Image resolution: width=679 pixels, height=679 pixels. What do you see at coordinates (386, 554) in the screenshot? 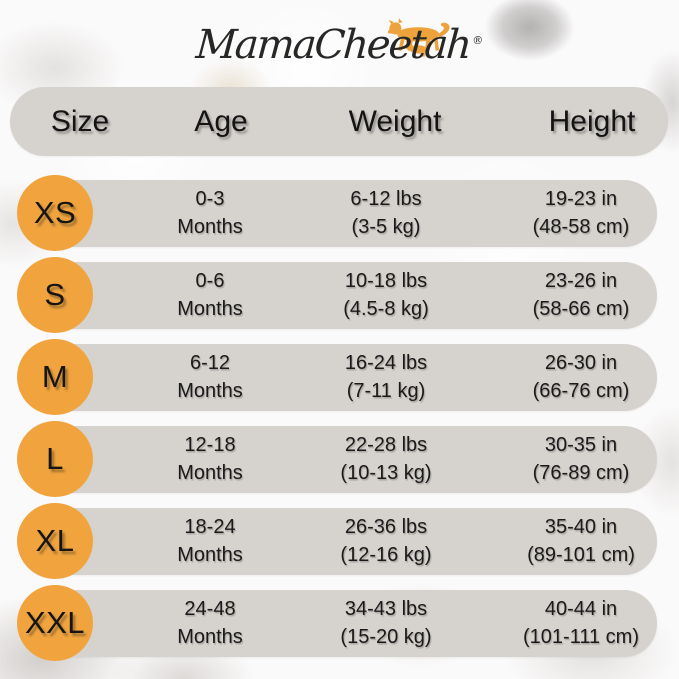
I see `weight-kg: (12-16 kg)` at bounding box center [386, 554].